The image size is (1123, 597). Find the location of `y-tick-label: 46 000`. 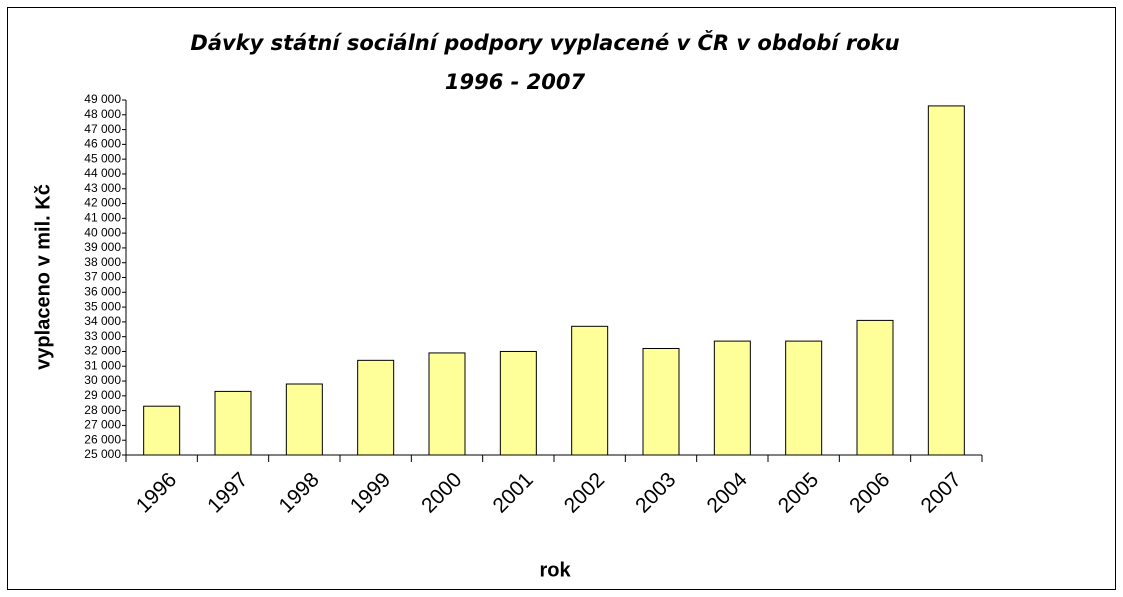

y-tick-label: 46 000 is located at coordinates (102, 144).